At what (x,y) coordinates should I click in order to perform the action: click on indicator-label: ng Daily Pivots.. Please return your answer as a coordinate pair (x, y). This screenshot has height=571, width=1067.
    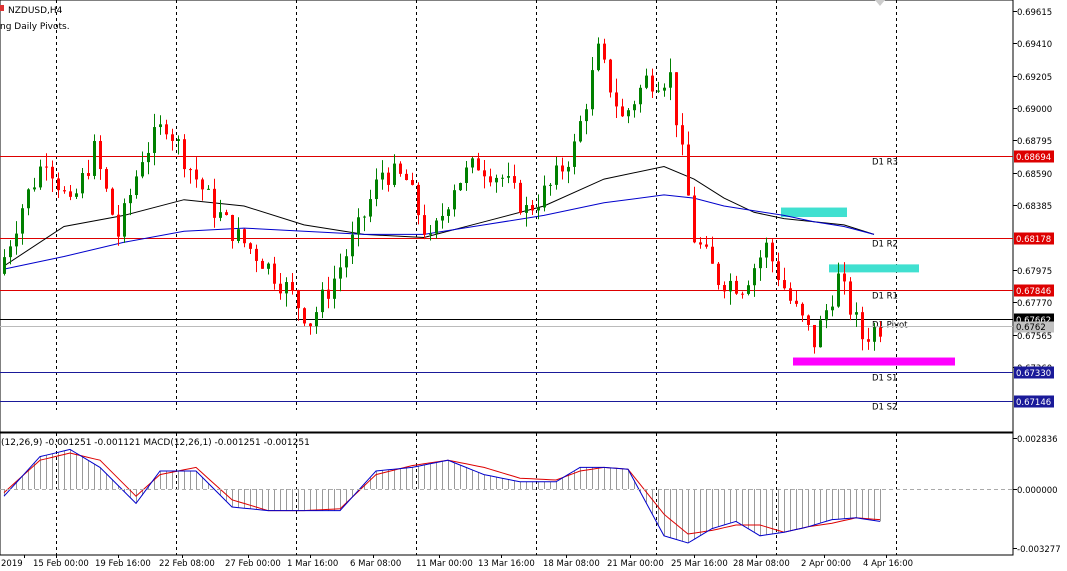
    Looking at the image, I should click on (35, 27).